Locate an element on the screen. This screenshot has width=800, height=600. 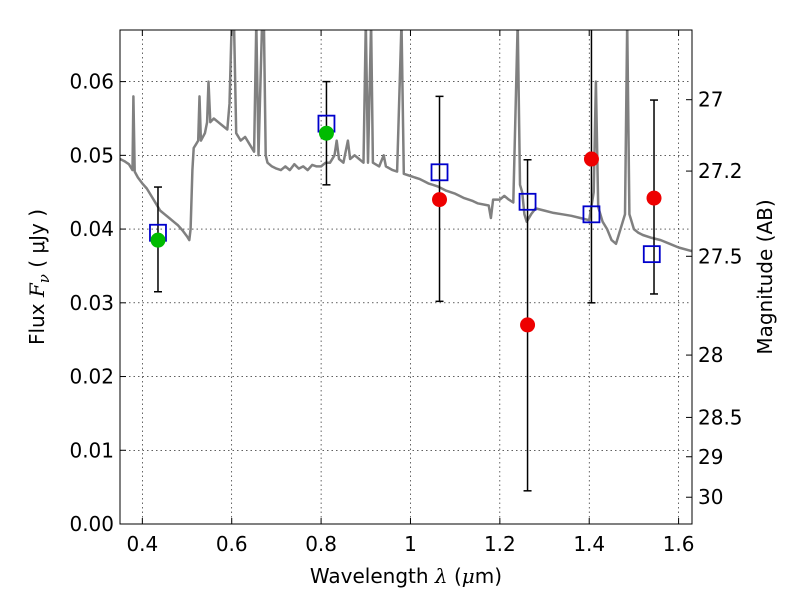
y2-tick-label: 27.2 is located at coordinates (720, 171).